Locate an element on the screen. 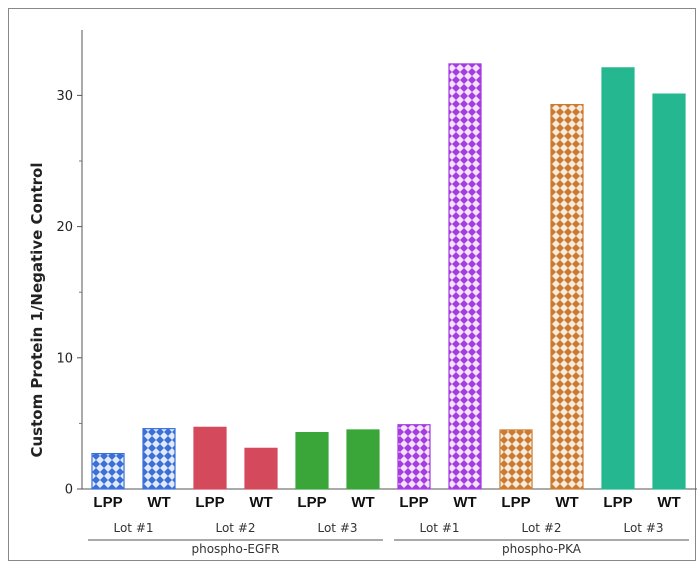  y-tick-label: 0 is located at coordinates (69, 490).